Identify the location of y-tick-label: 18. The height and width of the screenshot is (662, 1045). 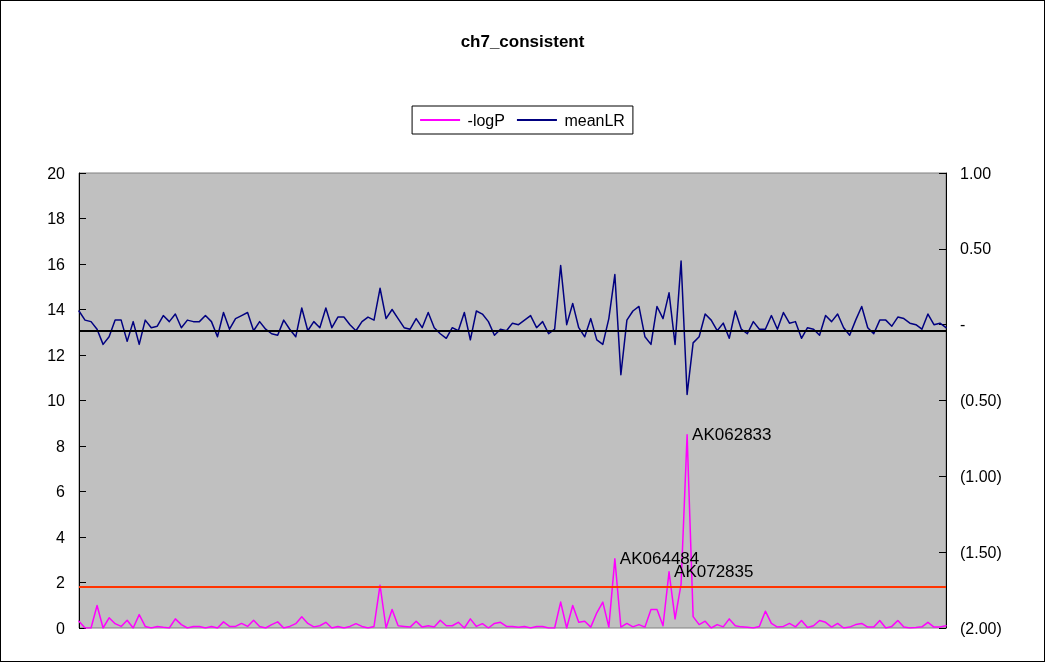
(56, 218).